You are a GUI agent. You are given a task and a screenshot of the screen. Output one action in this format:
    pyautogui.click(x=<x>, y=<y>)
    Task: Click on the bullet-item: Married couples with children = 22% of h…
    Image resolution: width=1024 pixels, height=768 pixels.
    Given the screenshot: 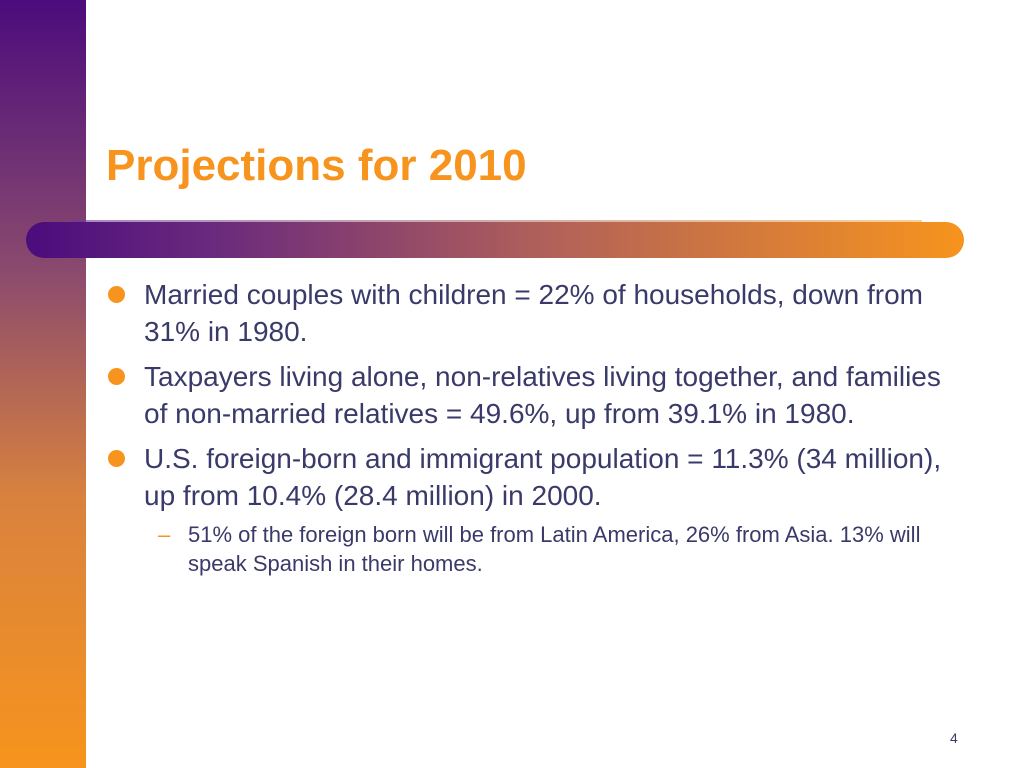 What is the action you would take?
    pyautogui.click(x=531, y=313)
    